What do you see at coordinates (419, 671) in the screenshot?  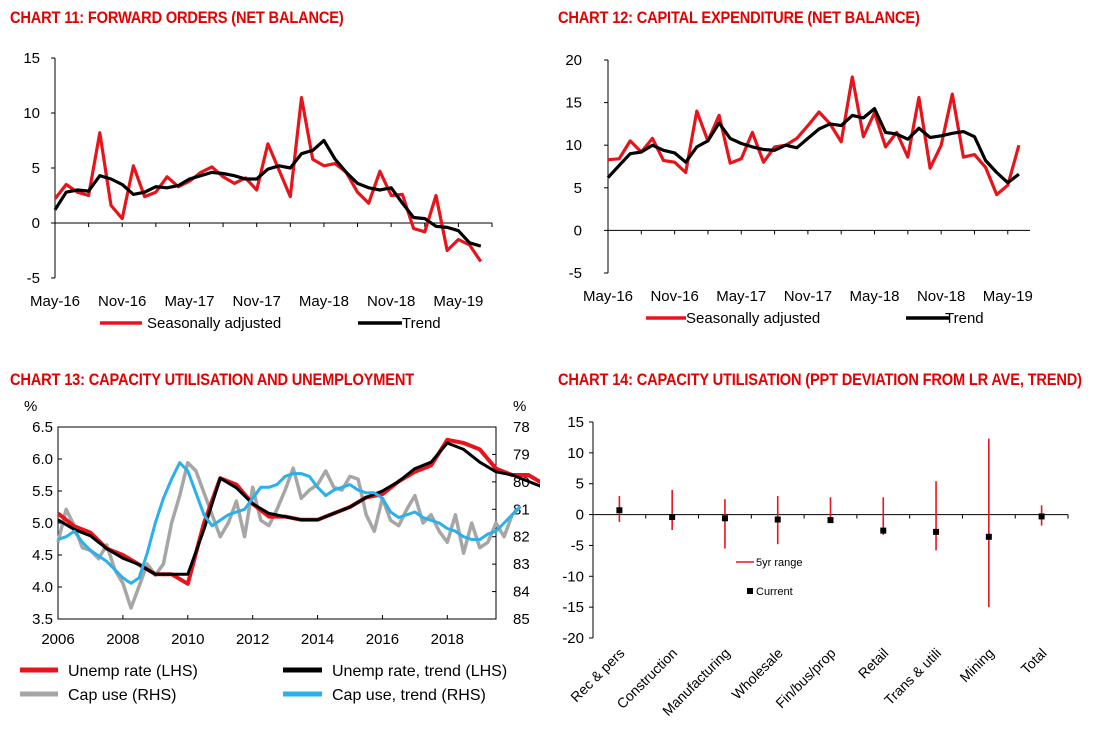 I see `legend-label: Unemp rate, trend (LHS)` at bounding box center [419, 671].